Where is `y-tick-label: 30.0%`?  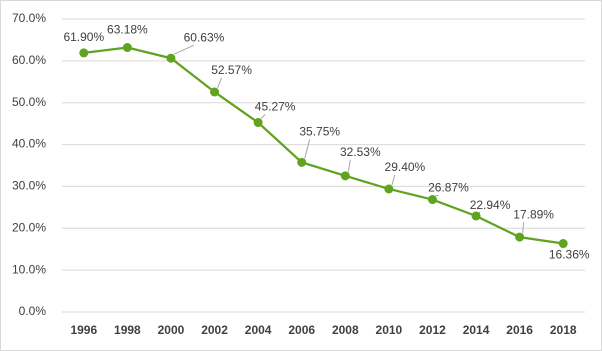 y-tick-label: 30.0% is located at coordinates (29, 186).